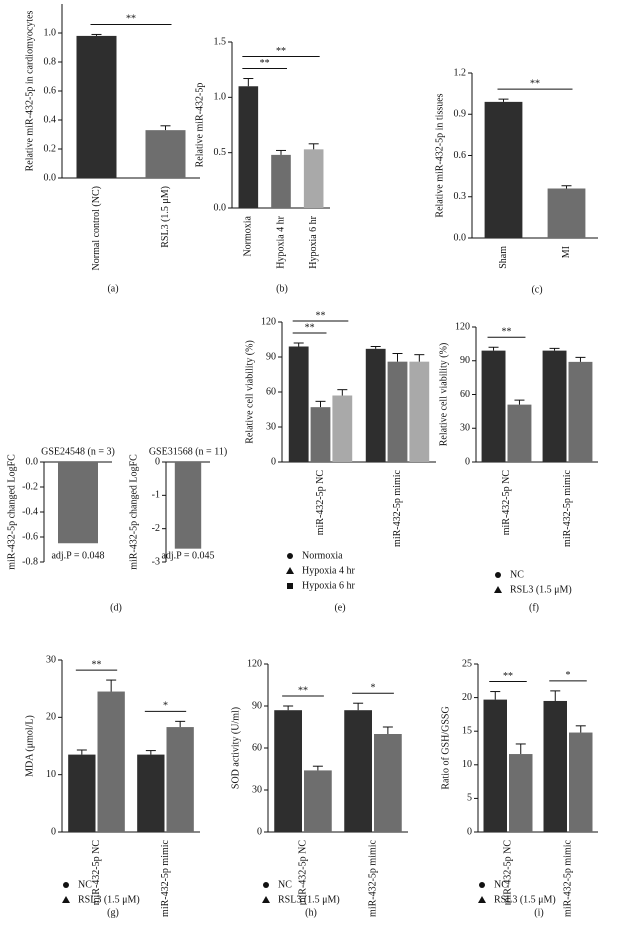  Describe the element at coordinates (50, 148) in the screenshot. I see `y-tick-label: 0.2` at that location.